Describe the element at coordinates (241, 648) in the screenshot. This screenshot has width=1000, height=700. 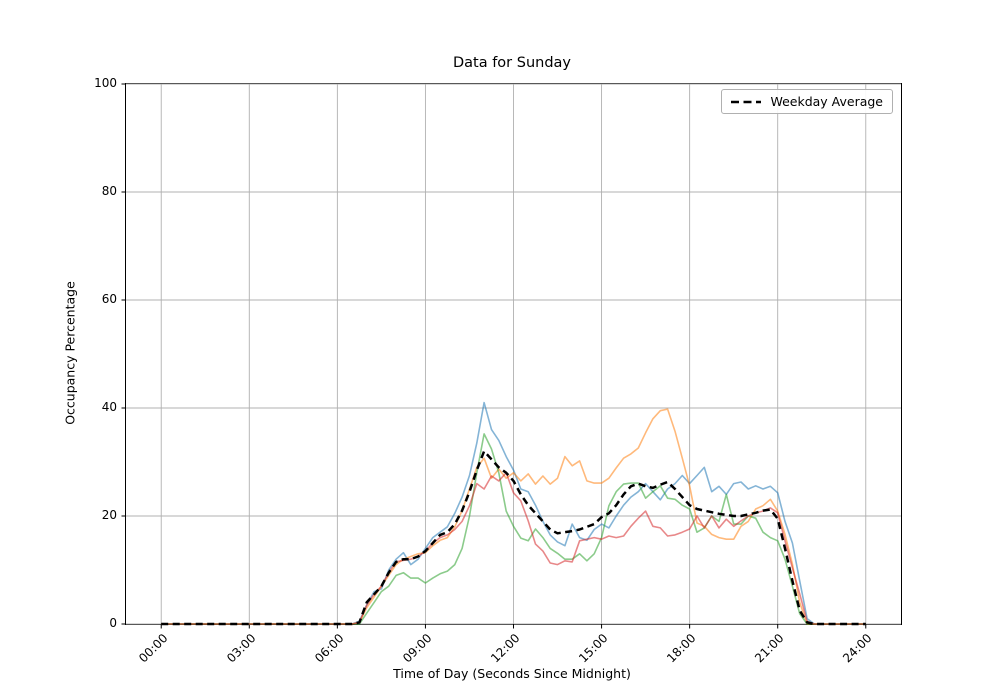
I see `x-tick-label: 03:00` at that location.